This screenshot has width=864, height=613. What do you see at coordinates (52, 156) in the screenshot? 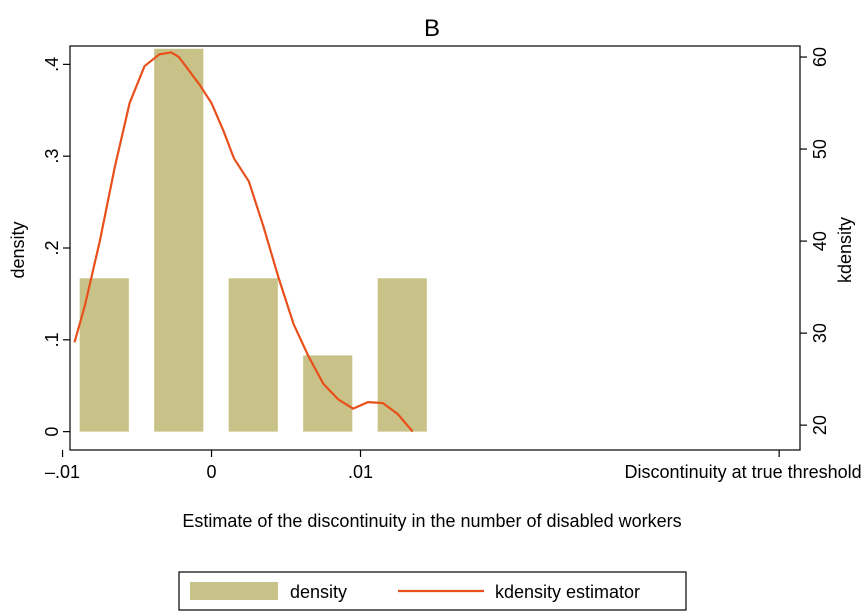
I see `y-tick-label: .3` at bounding box center [52, 156].